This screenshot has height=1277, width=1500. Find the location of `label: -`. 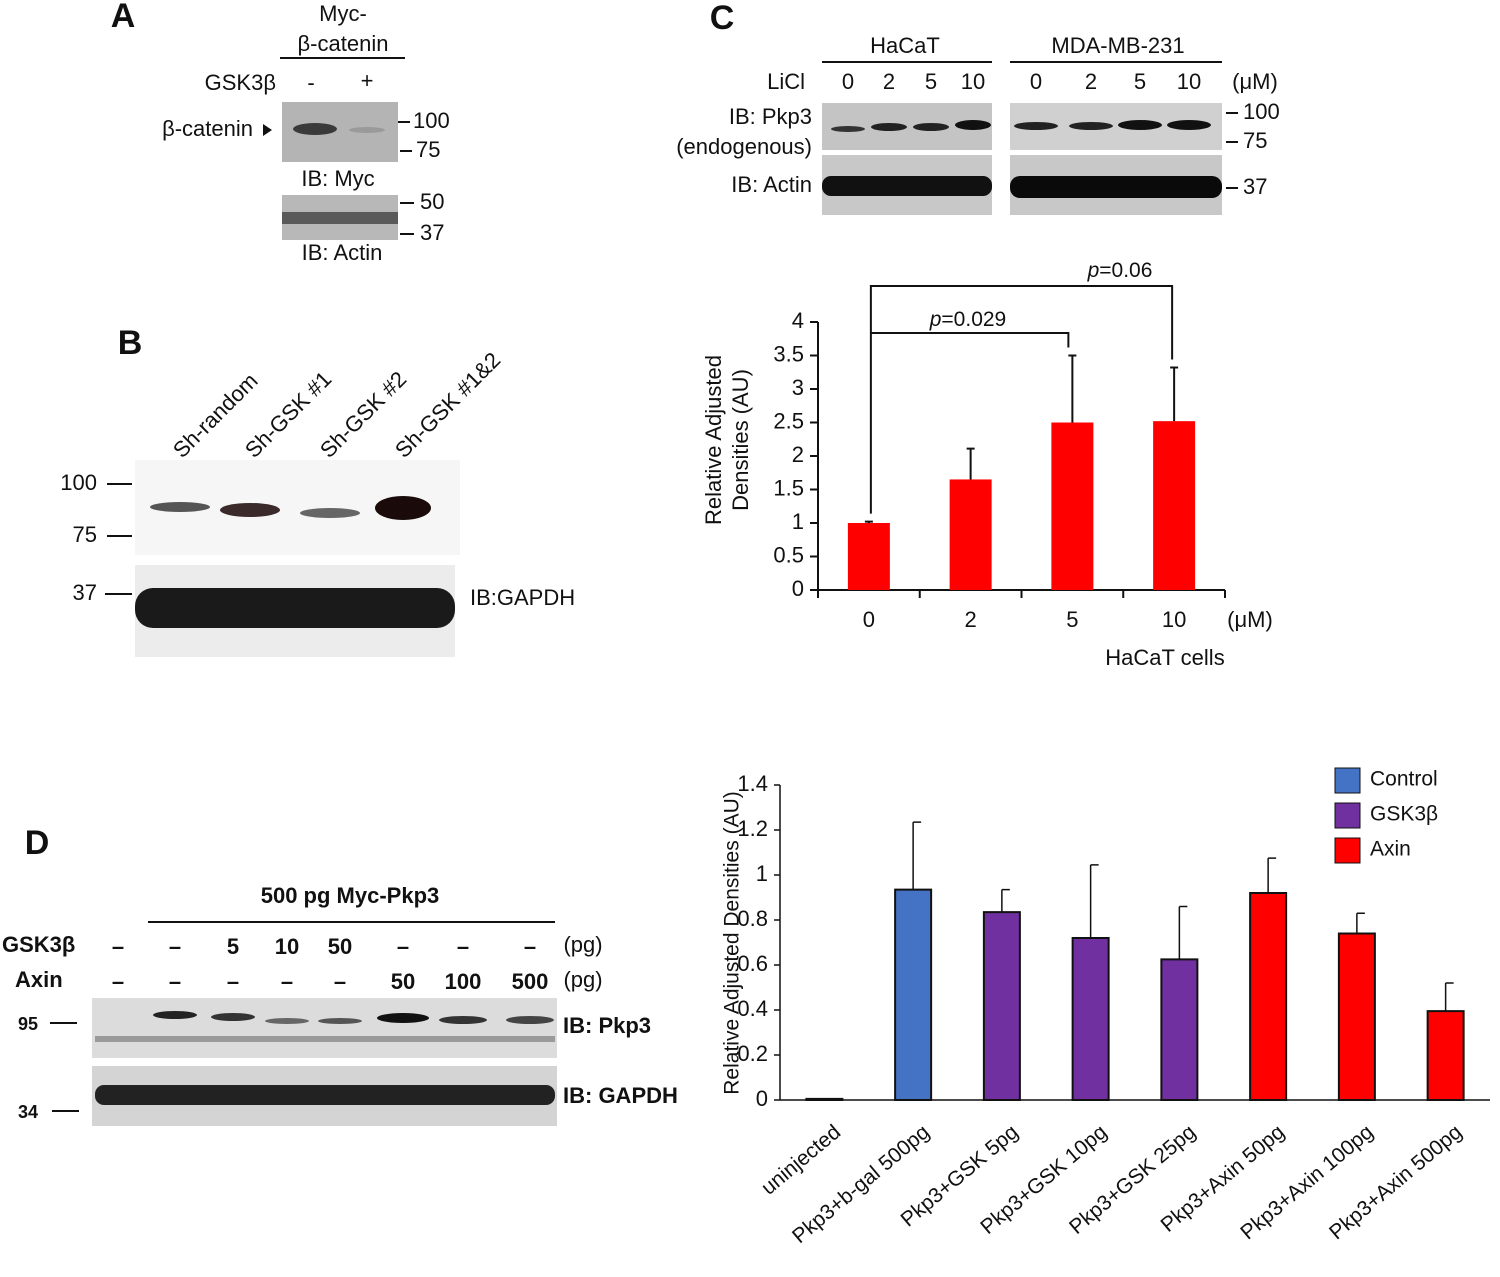

label: - is located at coordinates (310, 82).